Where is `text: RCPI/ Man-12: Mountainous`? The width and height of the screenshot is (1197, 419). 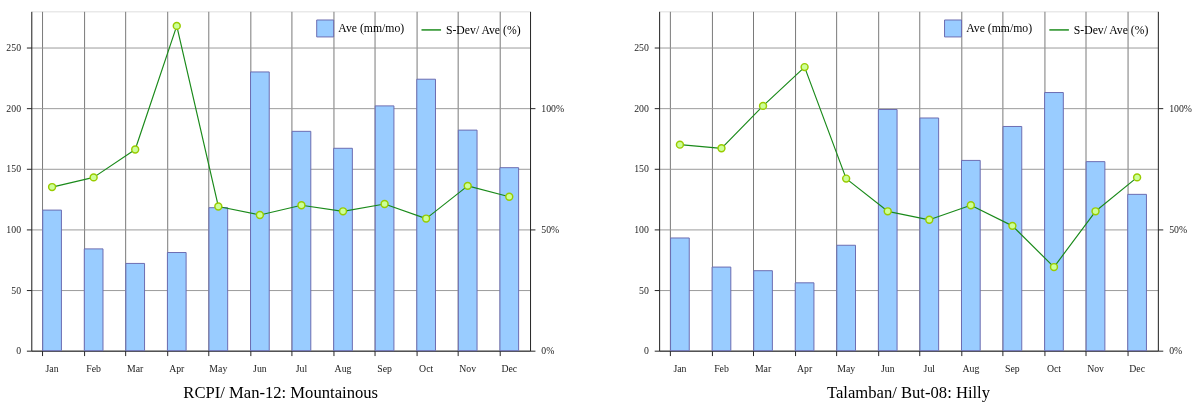 text: RCPI/ Man-12: Mountainous is located at coordinates (281, 392).